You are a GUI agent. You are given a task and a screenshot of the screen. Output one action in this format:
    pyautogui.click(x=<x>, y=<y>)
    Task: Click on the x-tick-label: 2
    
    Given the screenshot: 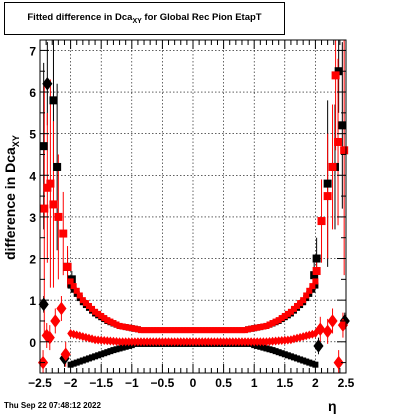 What is the action you would take?
    pyautogui.click(x=315, y=383)
    